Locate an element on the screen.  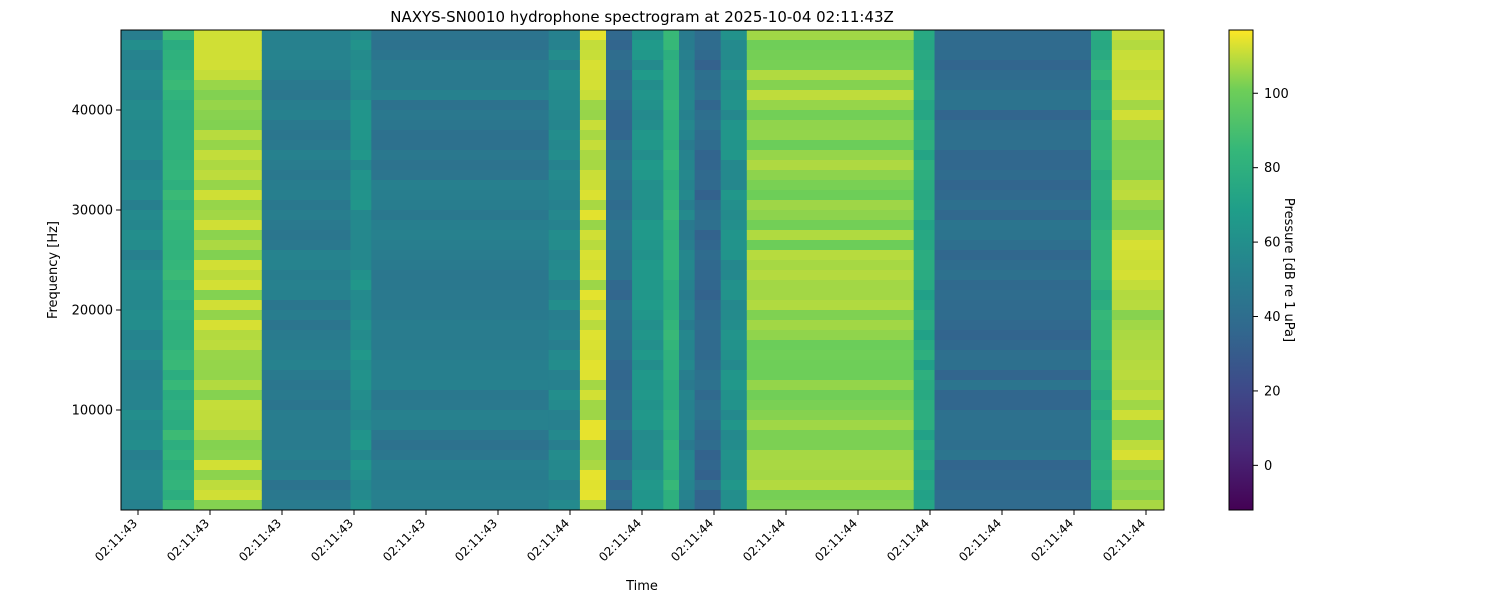
x-tick-label: 02:11:44 is located at coordinates (836, 540).